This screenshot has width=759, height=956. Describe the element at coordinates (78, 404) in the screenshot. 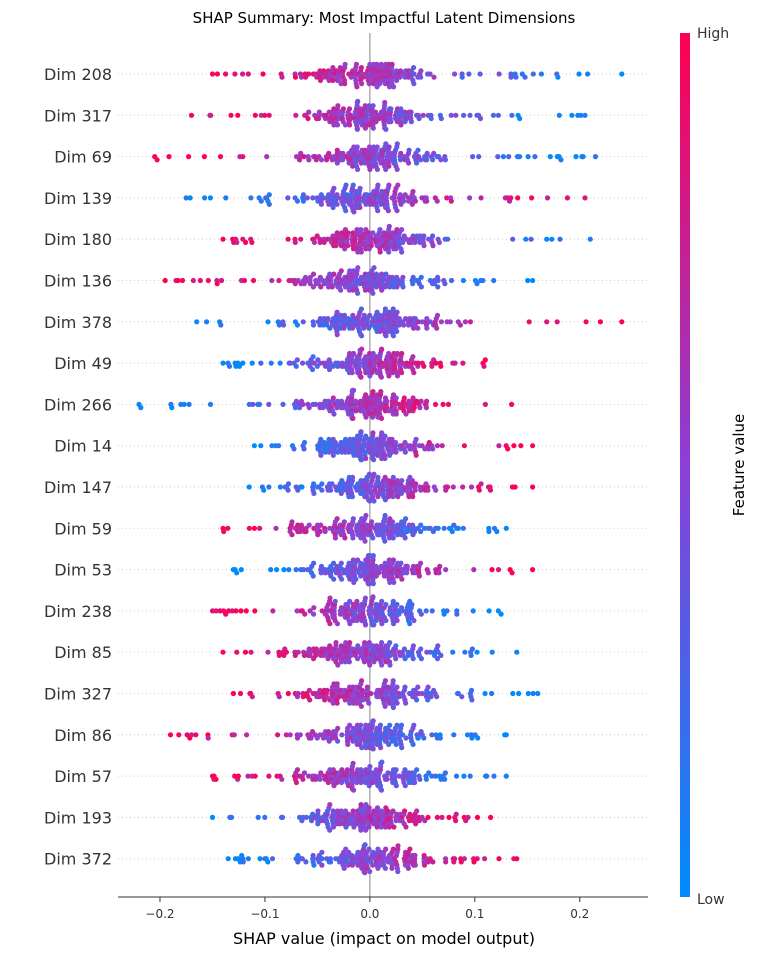

I see `feature-label: Dim 266` at that location.